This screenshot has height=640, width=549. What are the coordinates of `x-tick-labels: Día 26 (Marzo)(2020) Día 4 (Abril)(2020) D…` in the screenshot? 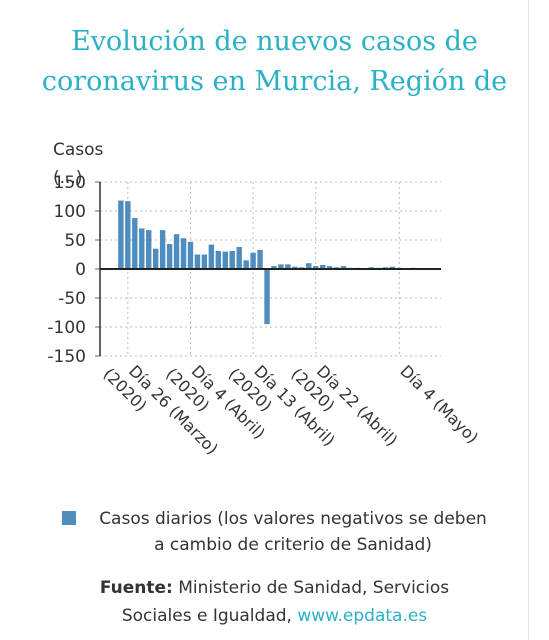 It's located at (291, 409).